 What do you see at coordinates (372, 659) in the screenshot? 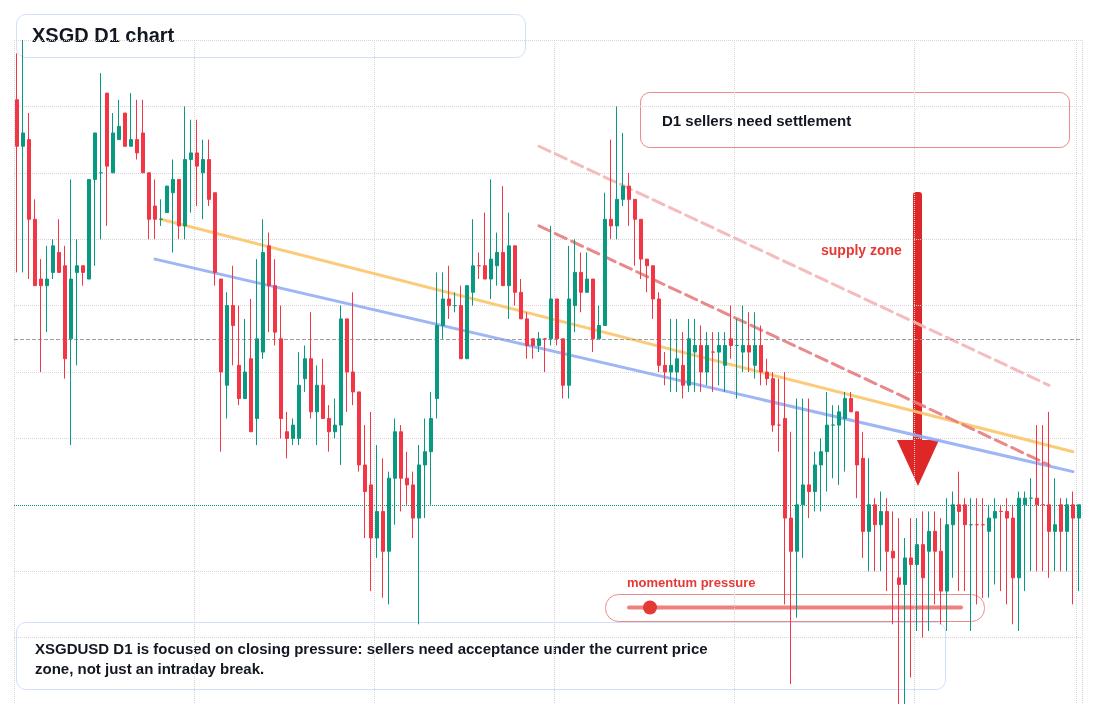
I see `annotation: XSGDUSD D1 is focused on closing pressure: sellers need acceptance under the current price zone, not just an intraday break.` at bounding box center [372, 659].